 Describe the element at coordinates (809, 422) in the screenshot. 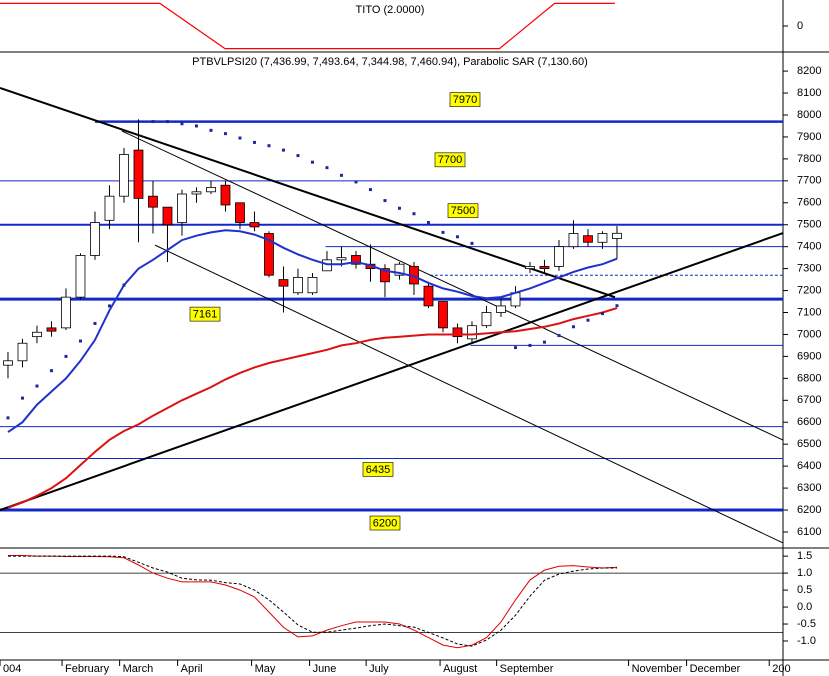

I see `y-tick-label: 6600` at that location.